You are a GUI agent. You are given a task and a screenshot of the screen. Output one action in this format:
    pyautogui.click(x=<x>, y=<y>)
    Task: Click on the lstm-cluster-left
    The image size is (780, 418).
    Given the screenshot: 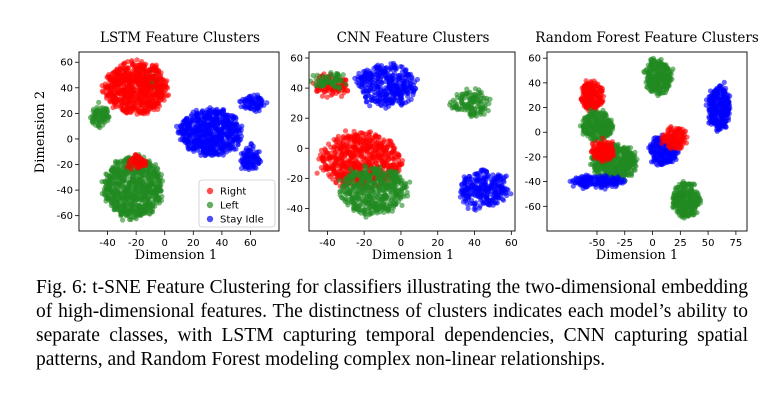 What is the action you would take?
    pyautogui.click(x=99, y=115)
    